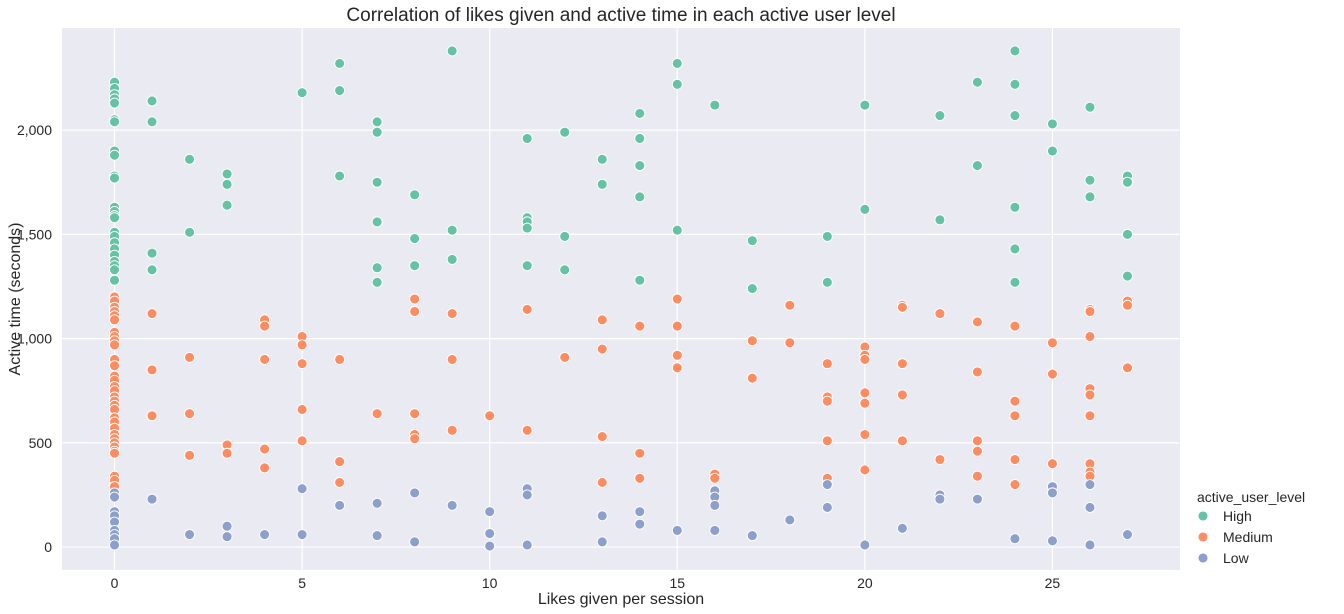 The height and width of the screenshot is (614, 1344). What do you see at coordinates (1203, 516) in the screenshot?
I see `legend-marker-high` at bounding box center [1203, 516].